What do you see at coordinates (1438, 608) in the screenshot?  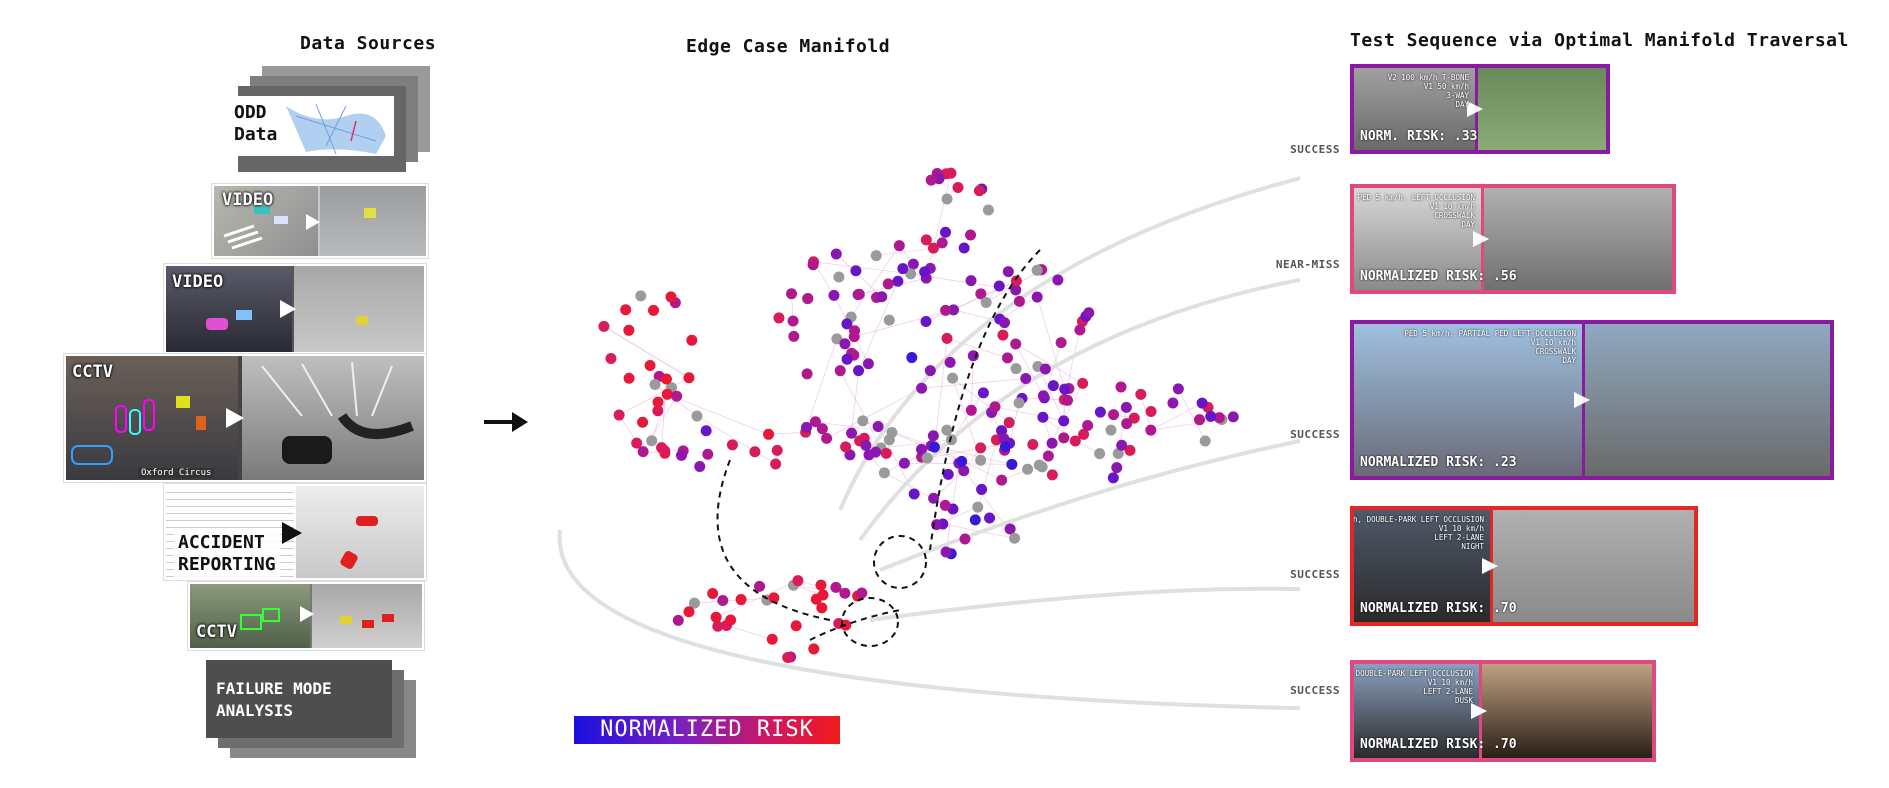 I see `normalized-risk-value: NORMALIZED RISK: .70` at bounding box center [1438, 608].